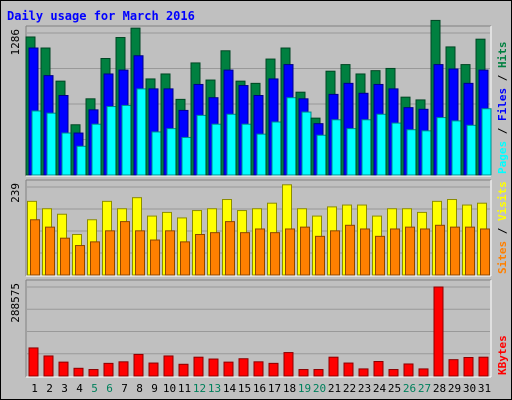 The width and height of the screenshot is (512, 400). I want to click on x-tick-label-17: 17, so click(274, 388).